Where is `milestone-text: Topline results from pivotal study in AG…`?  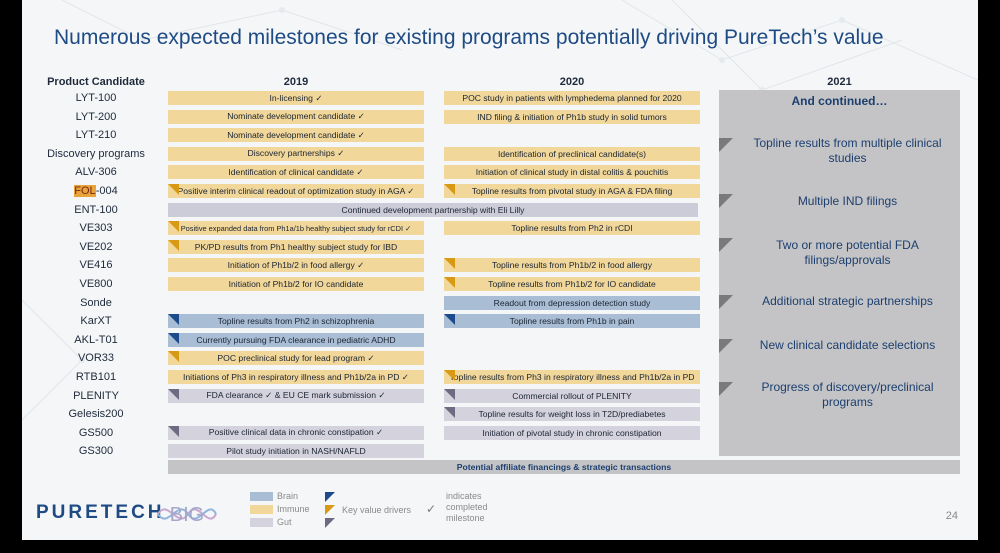
milestone-text: Topline results from pivotal study in AG… is located at coordinates (572, 191).